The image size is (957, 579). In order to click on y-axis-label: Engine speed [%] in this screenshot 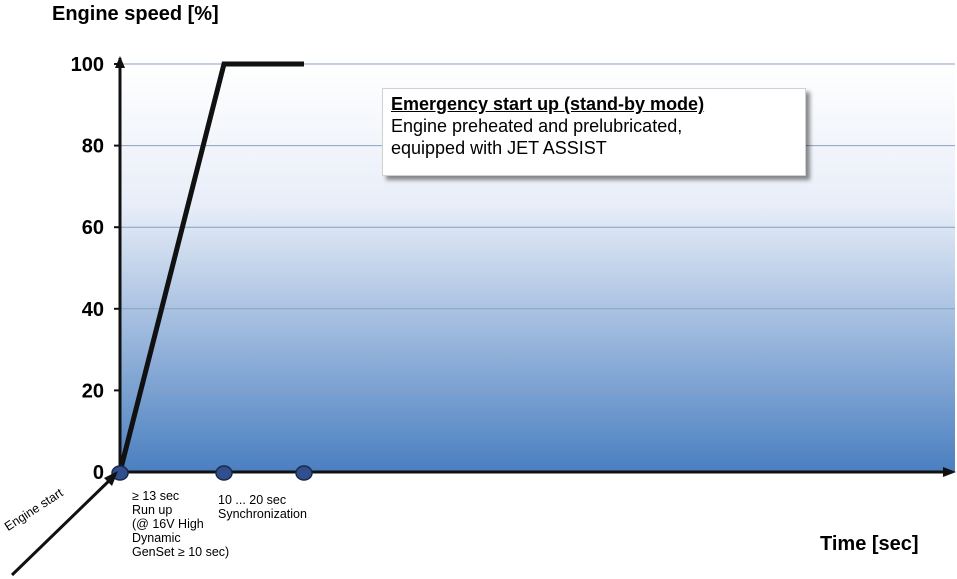, I will do `click(135, 14)`.